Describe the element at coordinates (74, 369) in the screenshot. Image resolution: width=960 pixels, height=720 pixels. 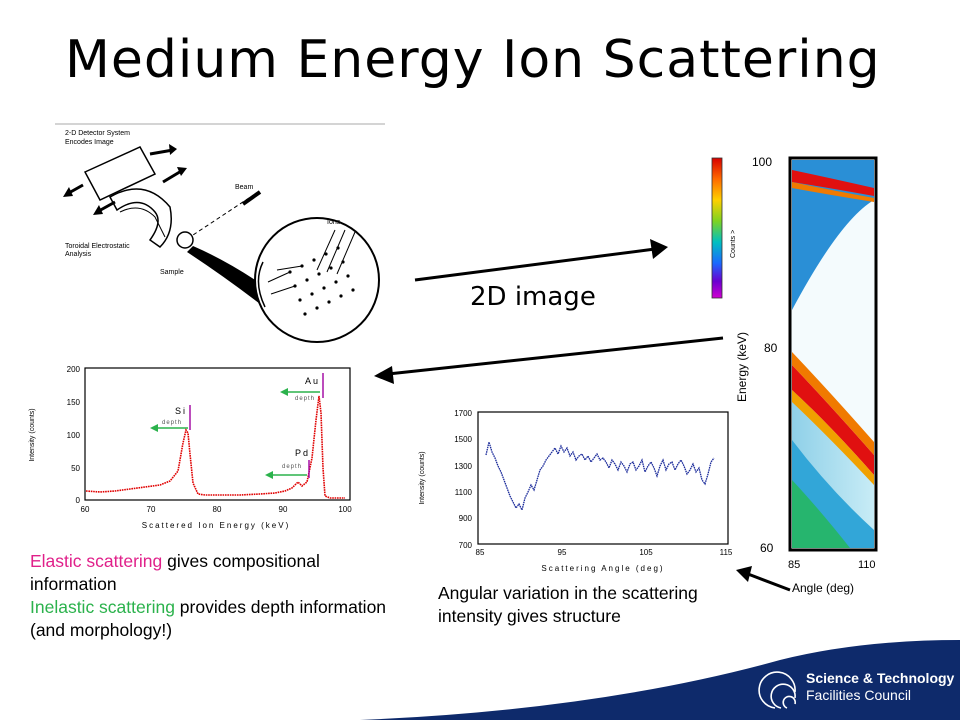
I see `spec-y-tick-200: 200` at that location.